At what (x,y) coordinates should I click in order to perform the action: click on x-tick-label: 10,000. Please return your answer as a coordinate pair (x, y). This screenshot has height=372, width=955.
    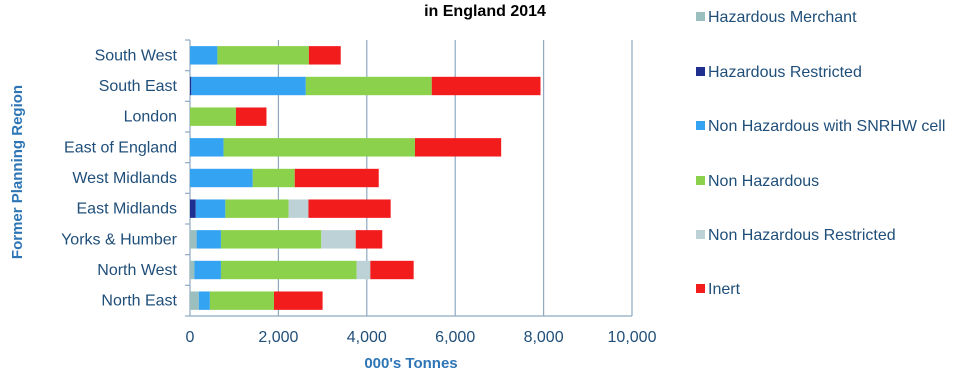
    Looking at the image, I should click on (632, 337).